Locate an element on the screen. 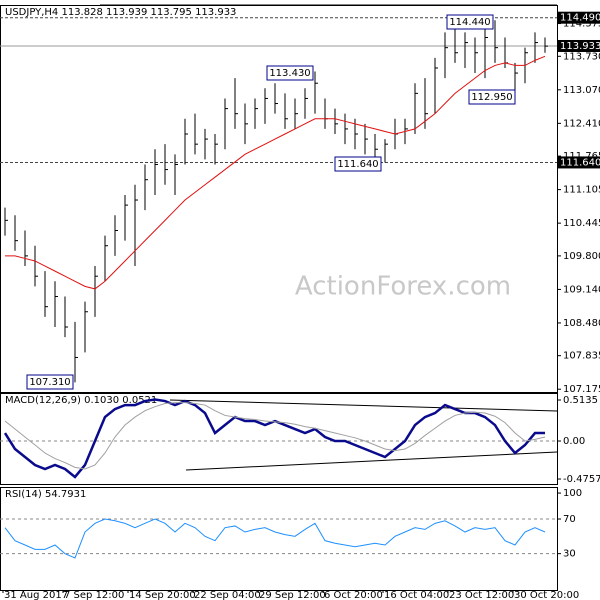 The width and height of the screenshot is (600, 600). y-tick-label: 111.105 is located at coordinates (581, 190).